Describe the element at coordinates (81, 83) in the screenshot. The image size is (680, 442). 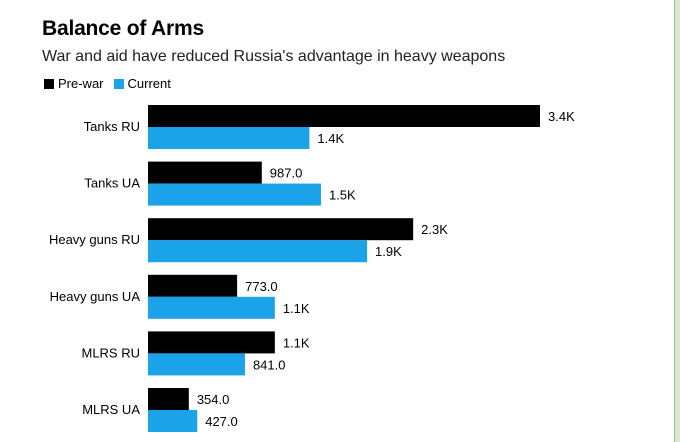
I see `legend-label-prewar: Pre-war` at that location.